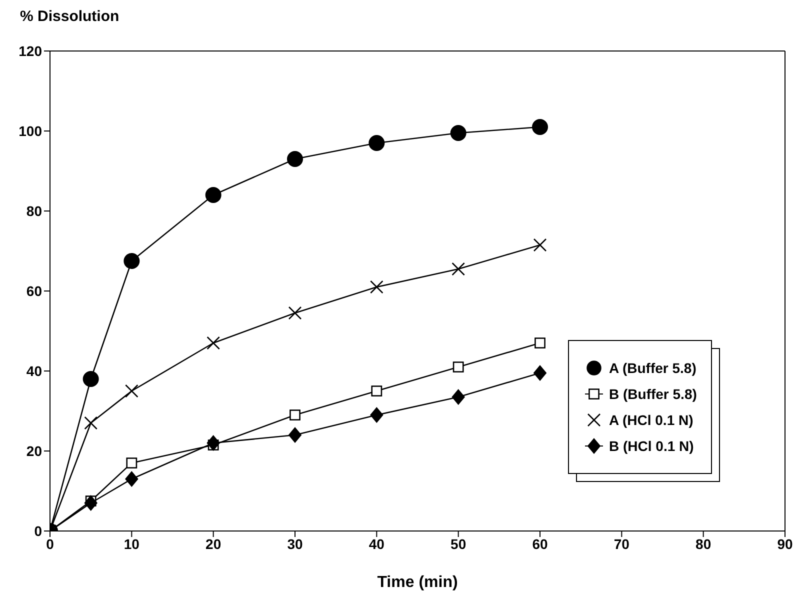 The height and width of the screenshot is (609, 805). I want to click on y-tick-label: 120, so click(30, 50).